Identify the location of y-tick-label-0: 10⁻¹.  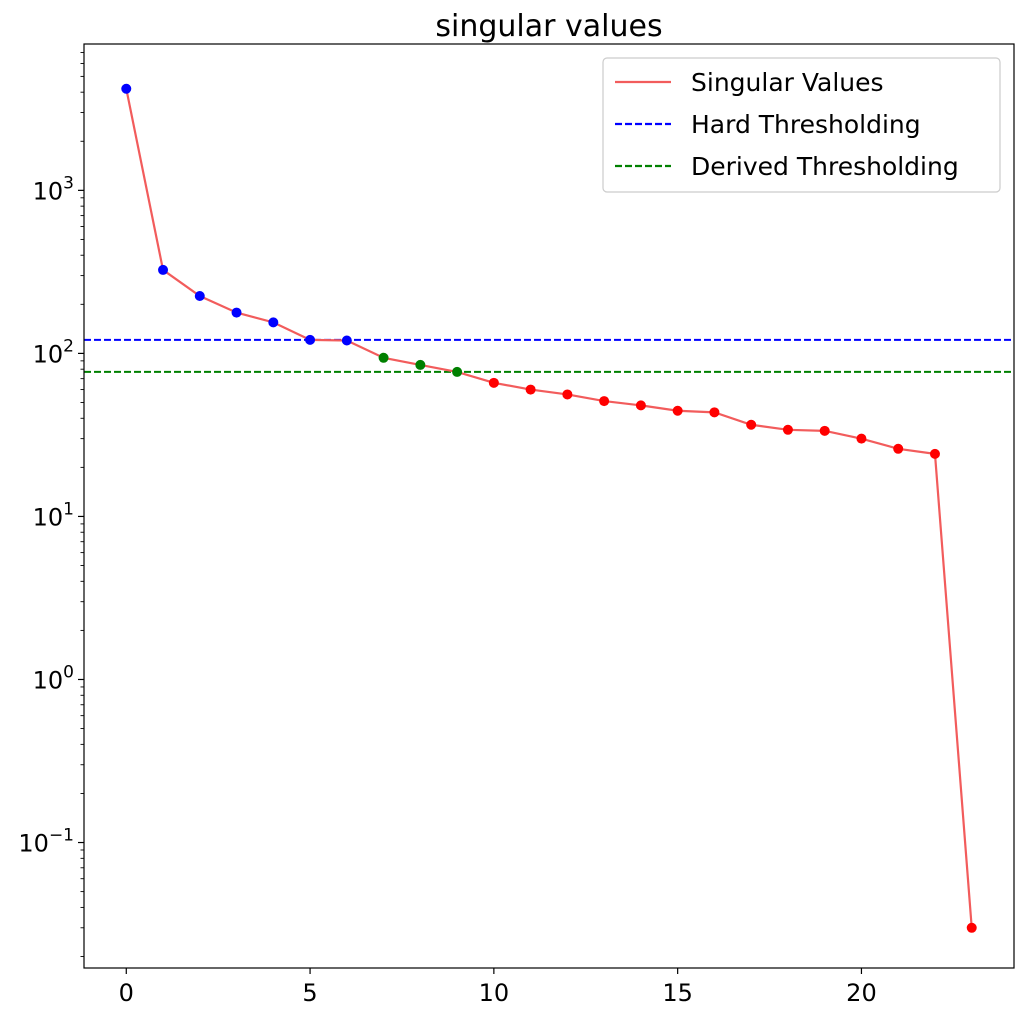
(46, 842).